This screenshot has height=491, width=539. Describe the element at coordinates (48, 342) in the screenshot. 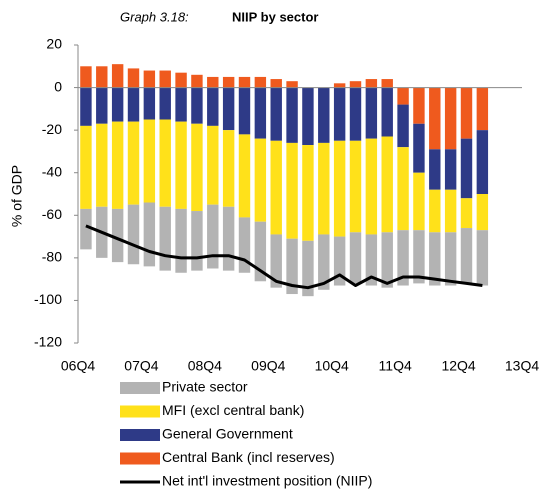

I see `y-tick-label: -120` at that location.